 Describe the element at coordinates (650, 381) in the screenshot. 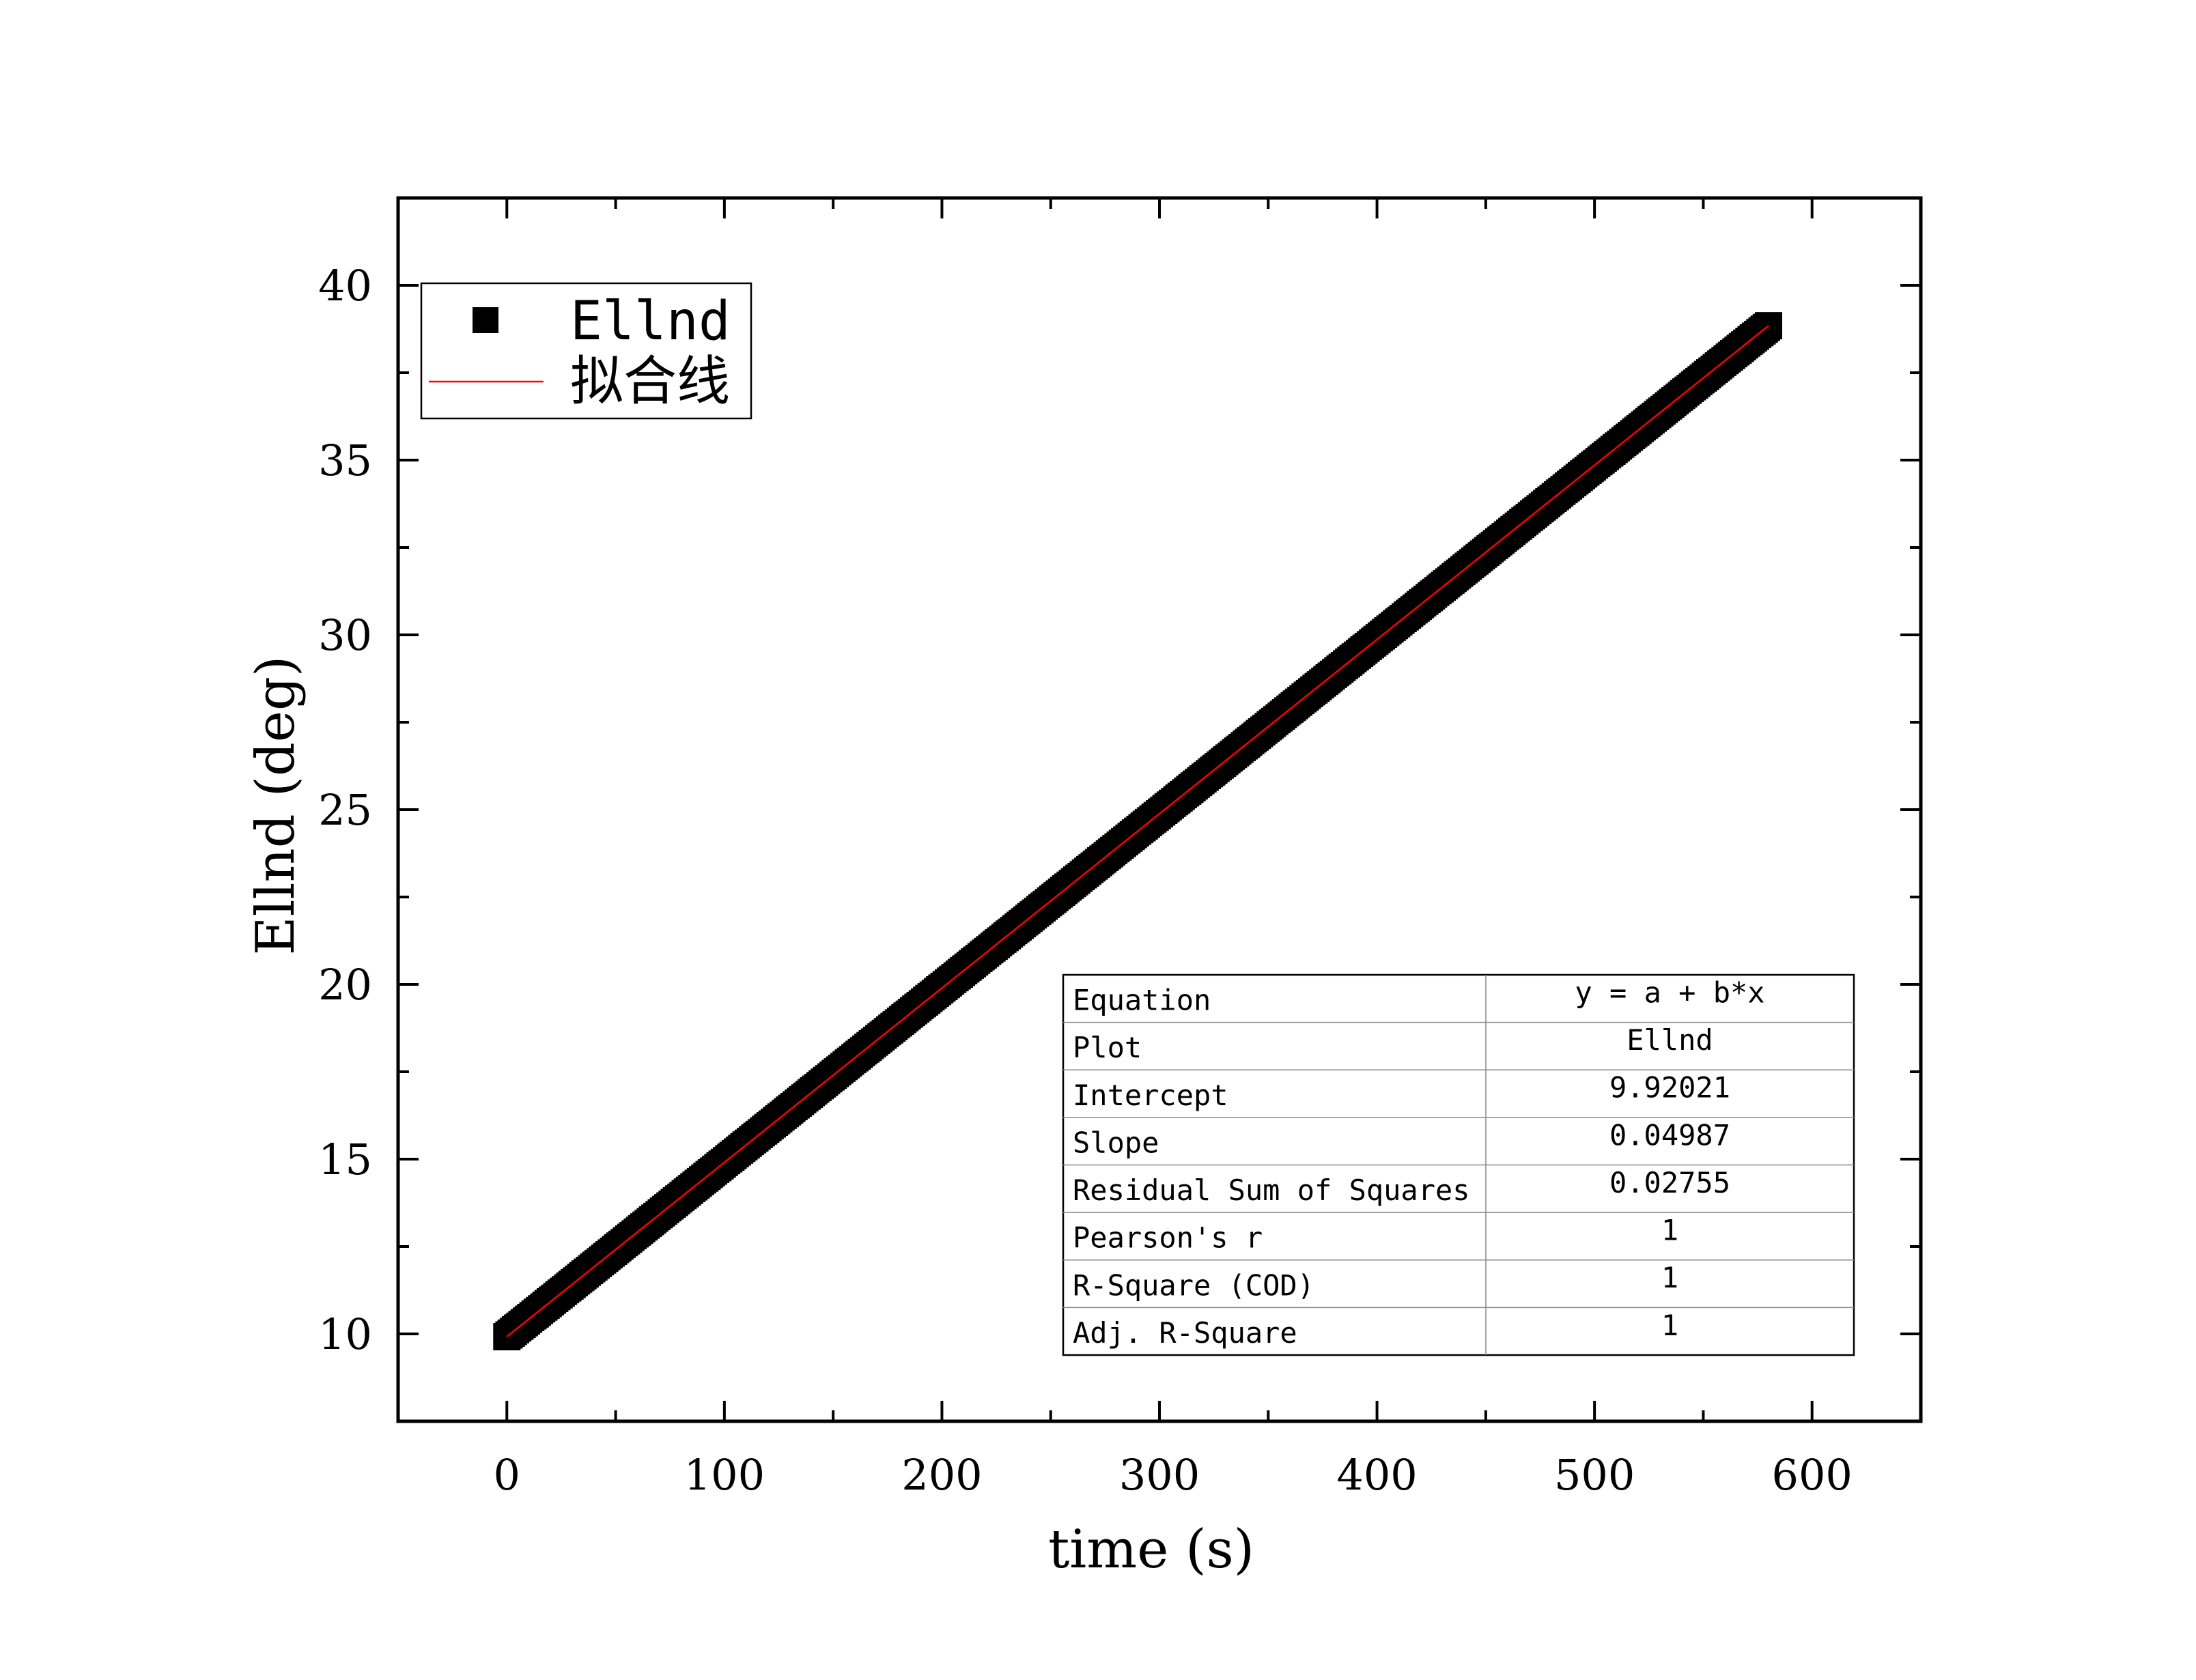

I see `legend-label-fit: 拟合线` at that location.